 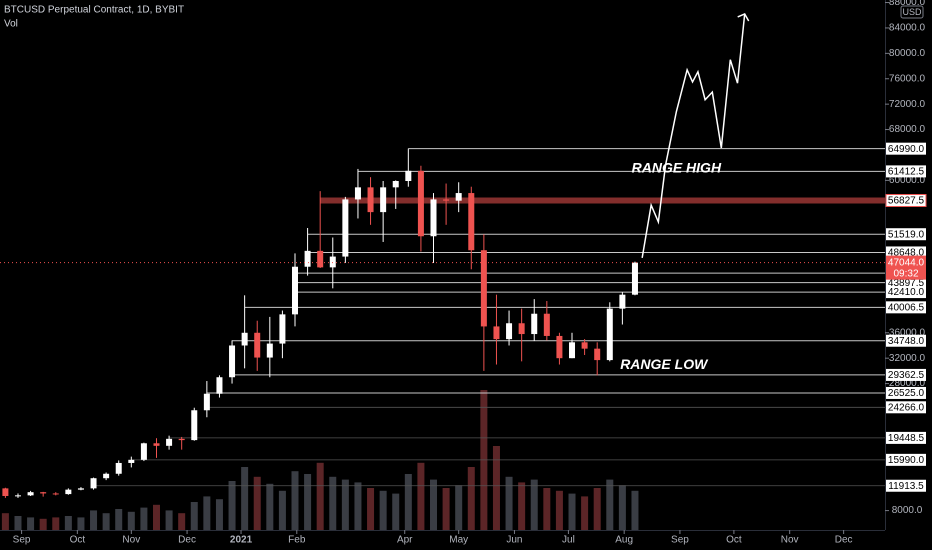 I want to click on y-tick-label: 76000.0, so click(x=907, y=78).